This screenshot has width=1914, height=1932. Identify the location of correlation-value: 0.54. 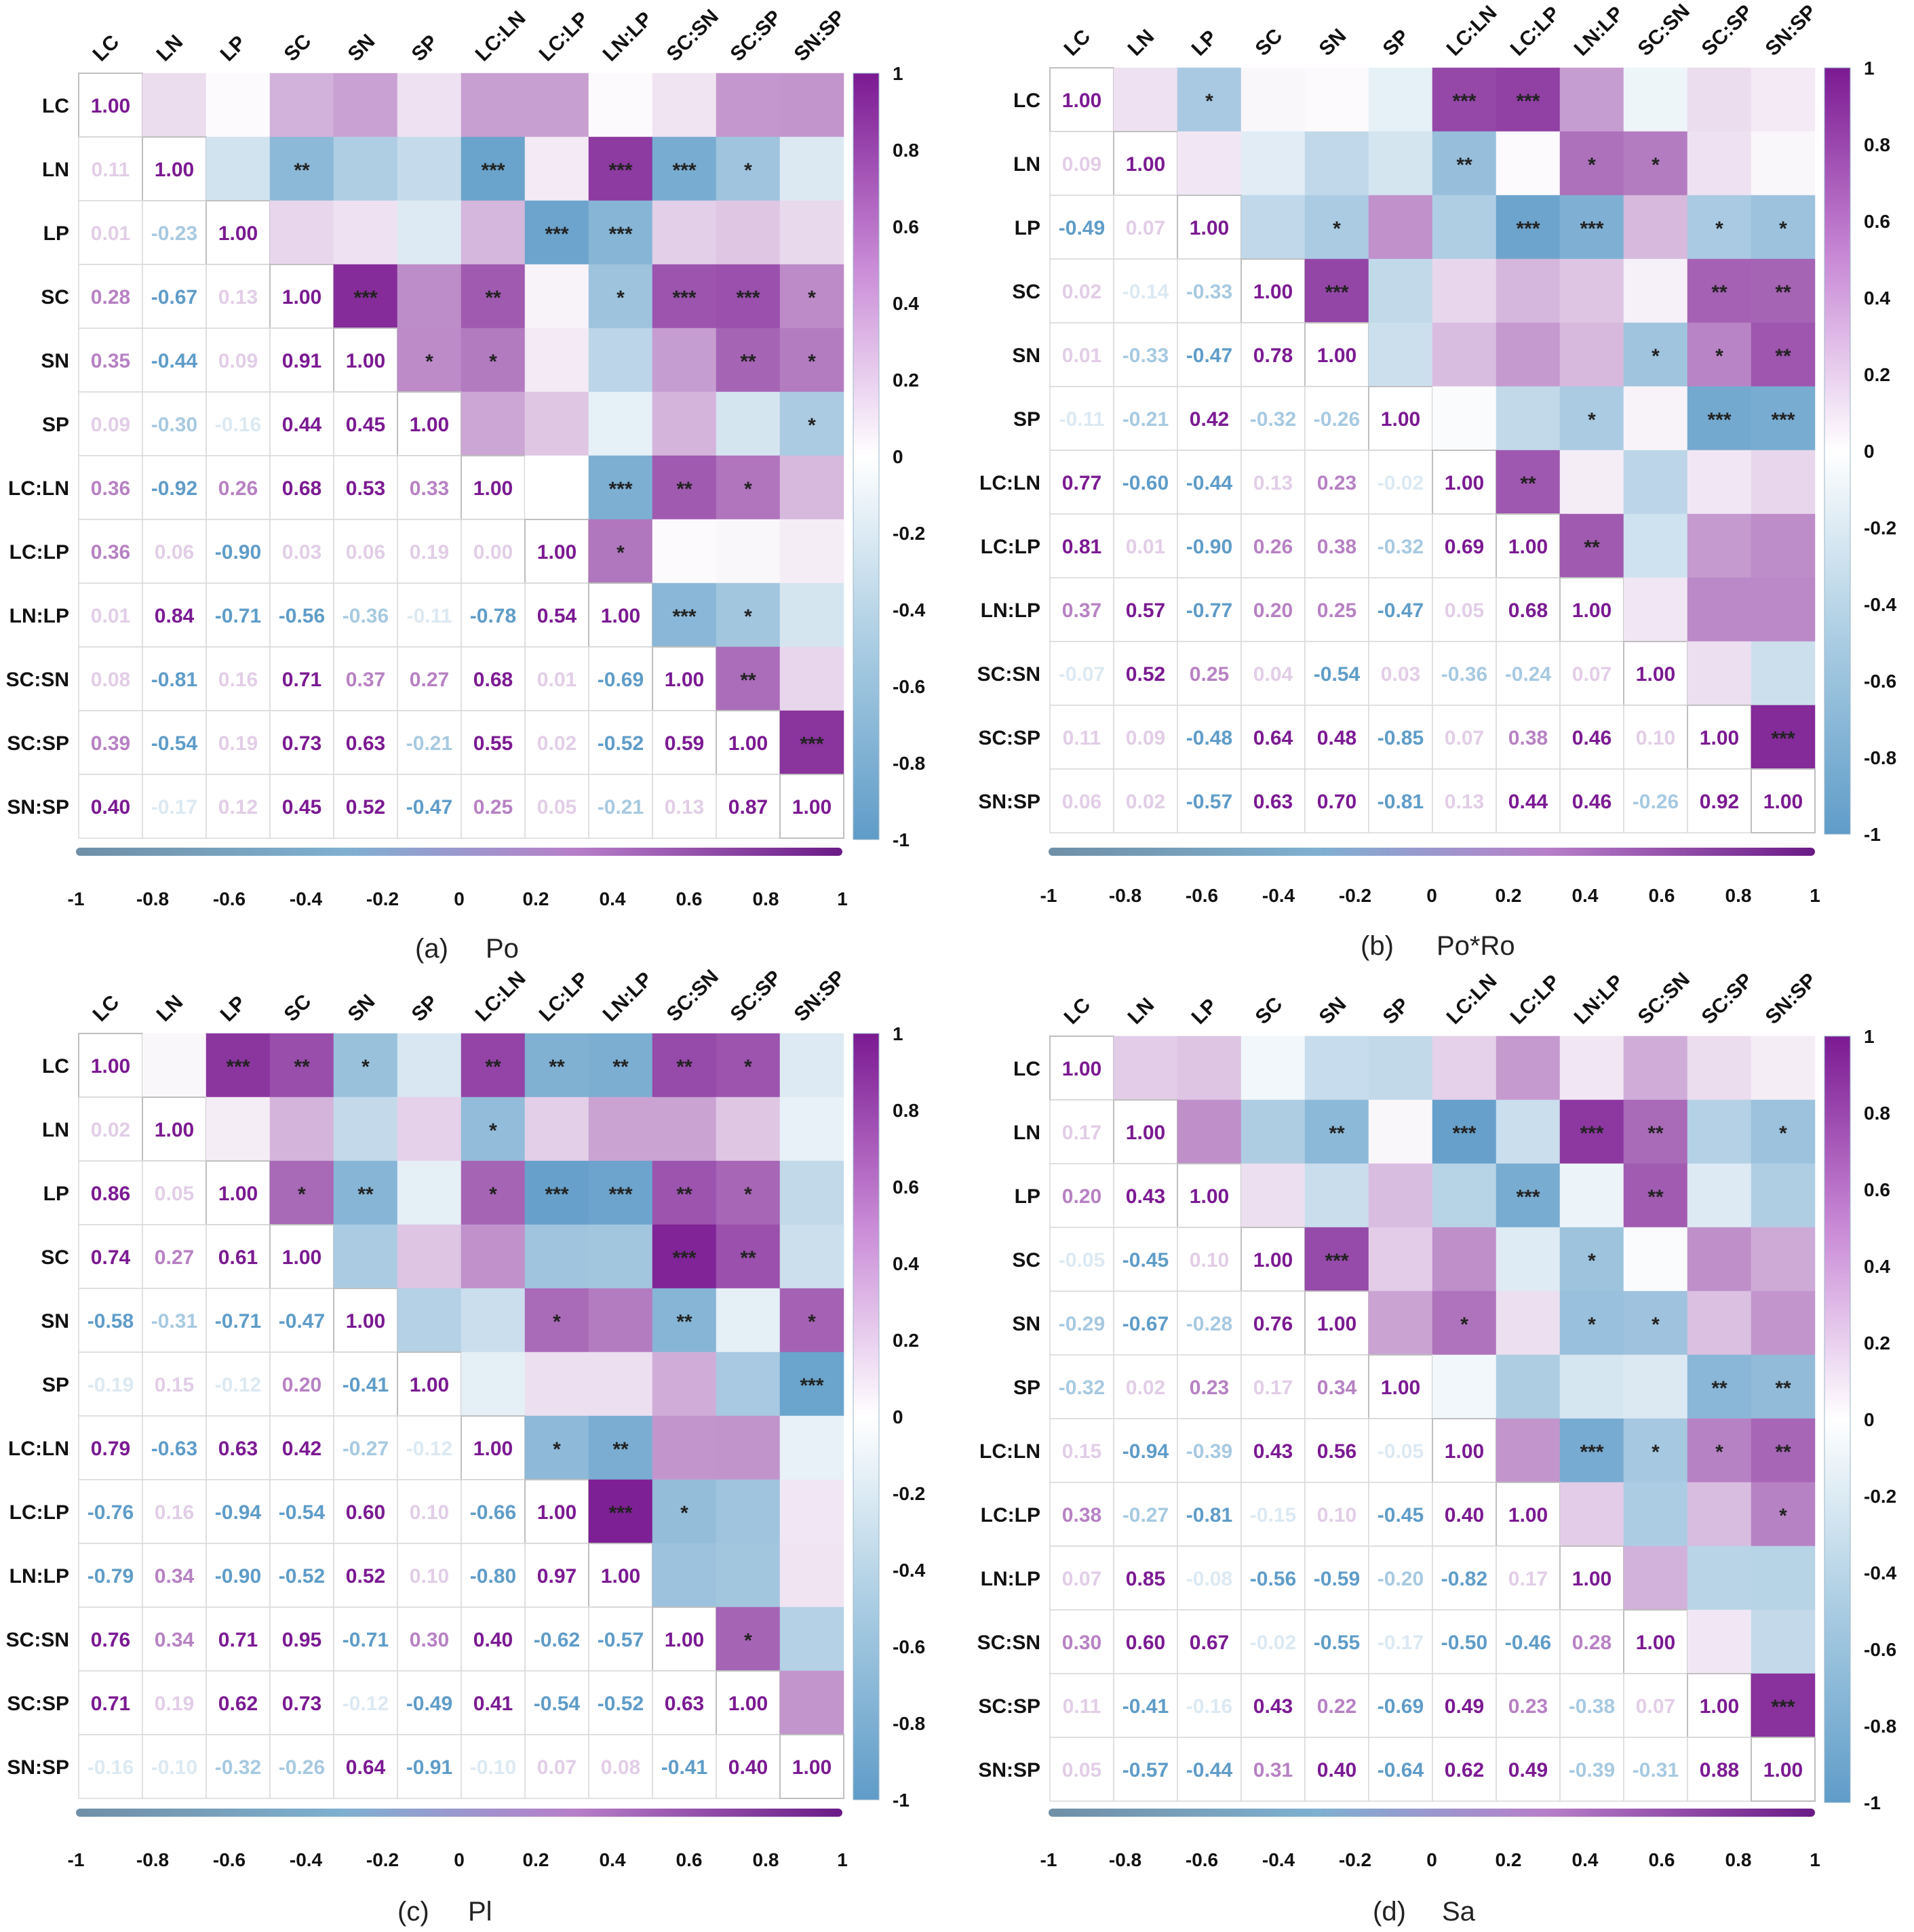
(557, 616).